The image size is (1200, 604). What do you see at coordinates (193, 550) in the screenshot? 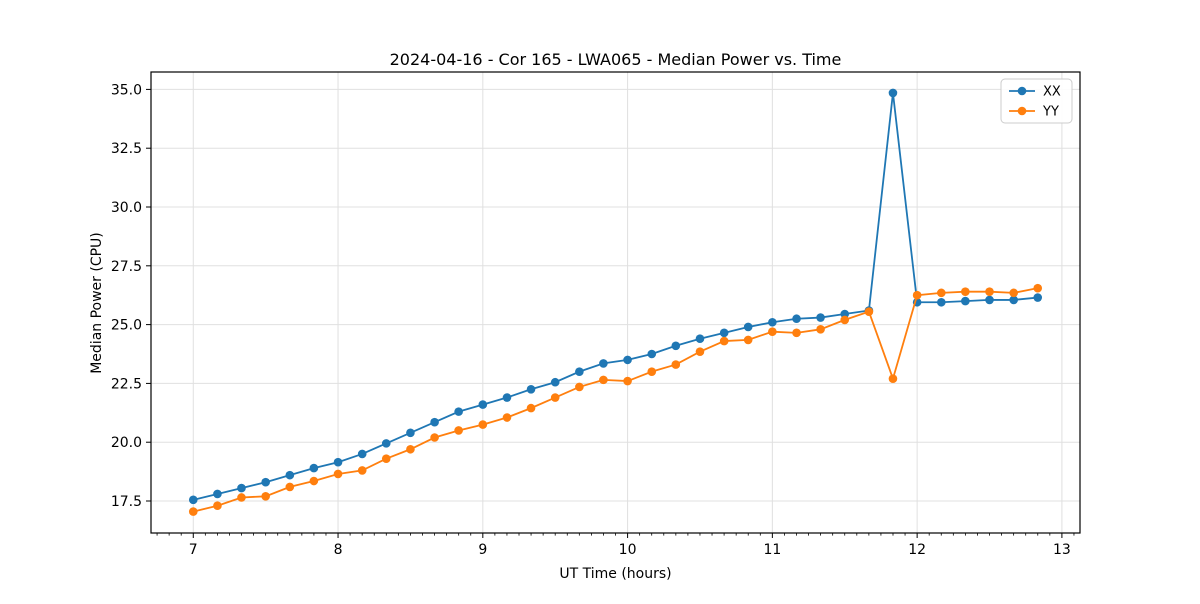
I see `x-tick-label: 7` at bounding box center [193, 550].